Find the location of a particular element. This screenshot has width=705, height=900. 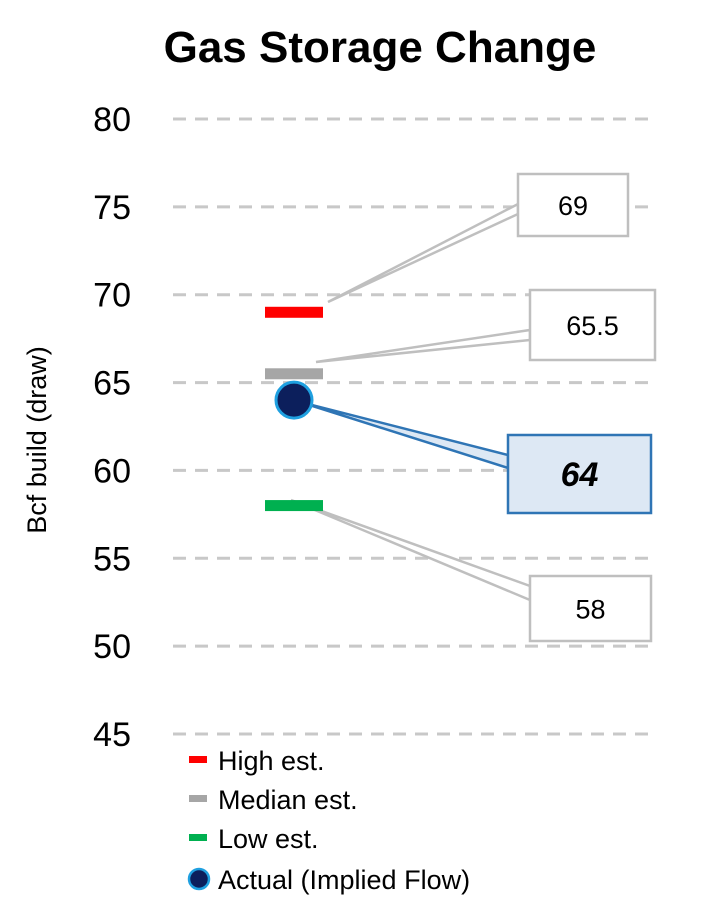

y-tick-labels: 45 50 55 60 65 70 75 80 is located at coordinates (112, 427).